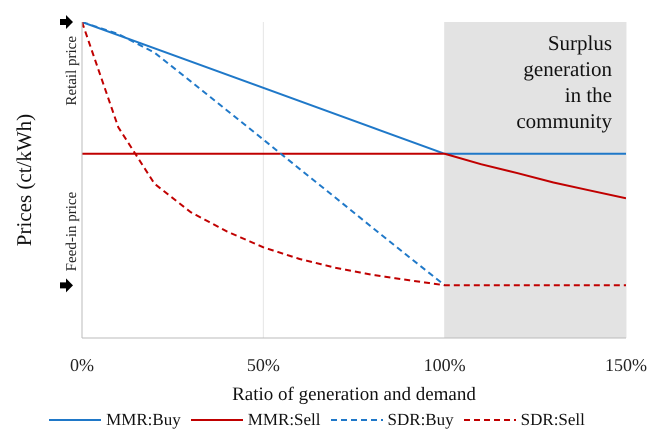 This screenshot has width=657, height=444. Describe the element at coordinates (626, 364) in the screenshot. I see `x-tick-label: 150%` at that location.